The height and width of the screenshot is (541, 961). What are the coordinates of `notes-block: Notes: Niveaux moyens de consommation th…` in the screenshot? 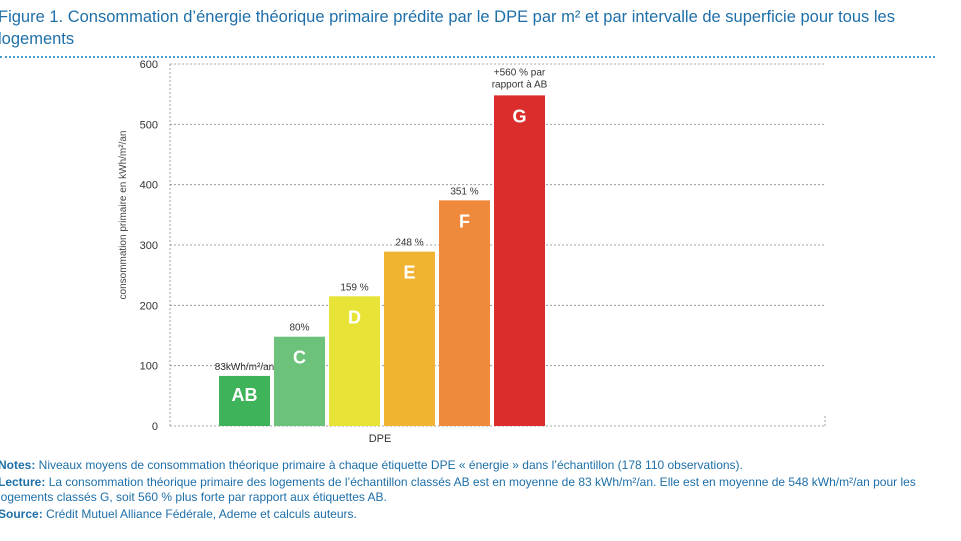 It's located at (479, 491).